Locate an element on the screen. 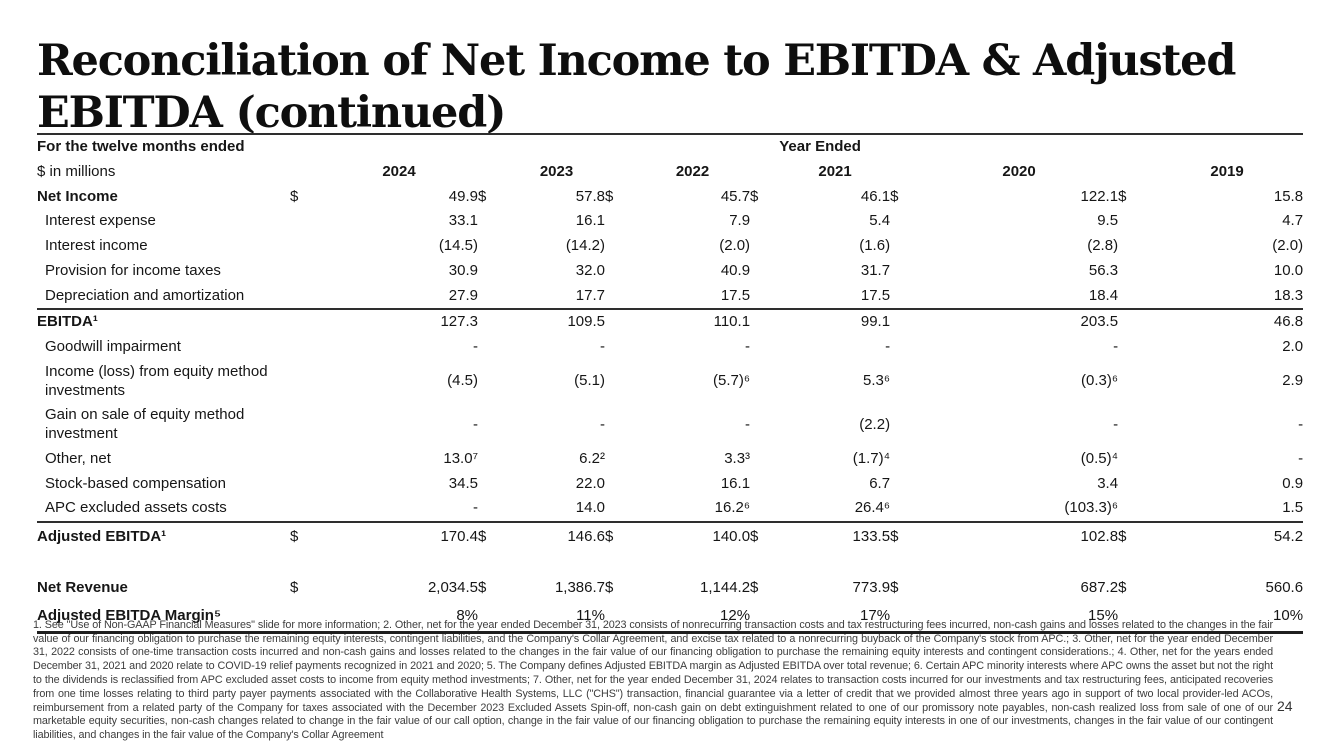 Image resolution: width=1333 pixels, height=749 pixels. value-cell: 12% is located at coordinates (735, 615).